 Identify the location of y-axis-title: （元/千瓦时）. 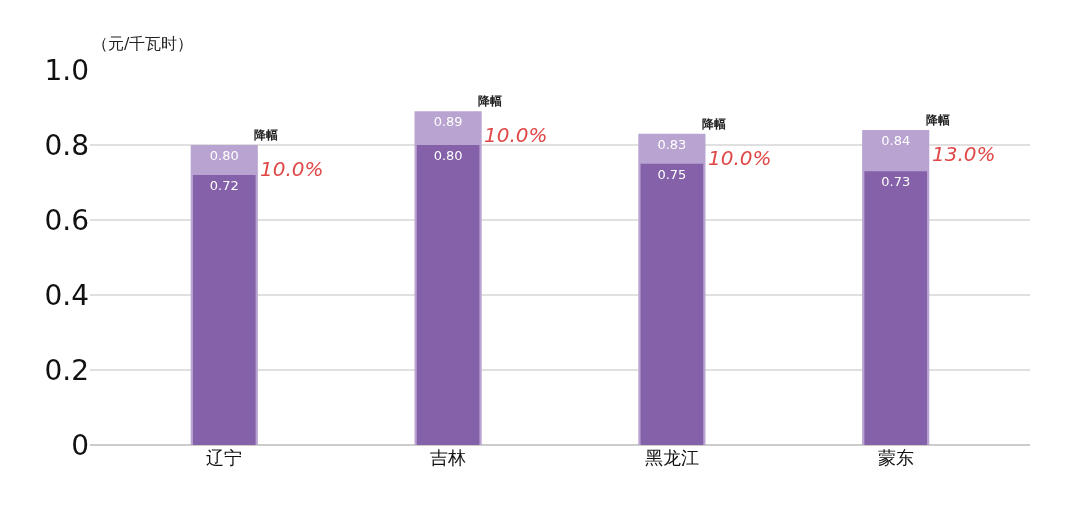
(143, 43).